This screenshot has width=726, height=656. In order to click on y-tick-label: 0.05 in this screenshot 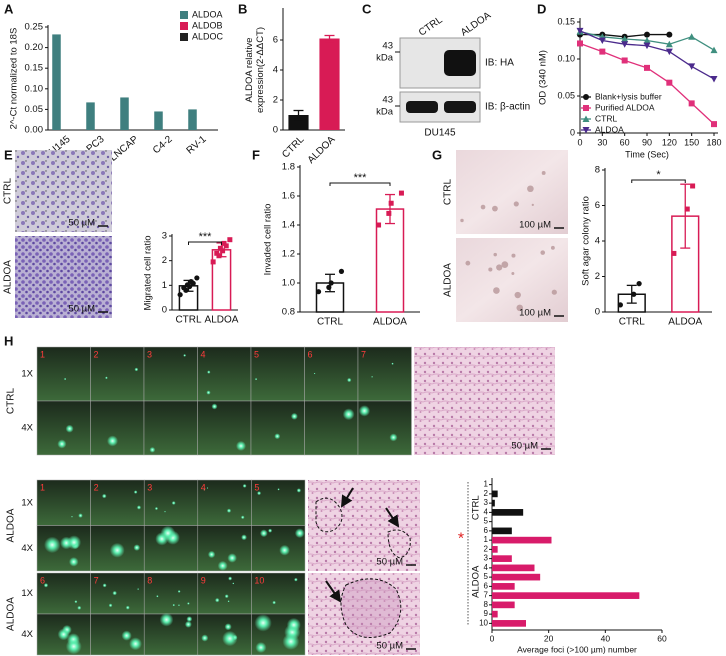, I will do `click(34, 109)`.